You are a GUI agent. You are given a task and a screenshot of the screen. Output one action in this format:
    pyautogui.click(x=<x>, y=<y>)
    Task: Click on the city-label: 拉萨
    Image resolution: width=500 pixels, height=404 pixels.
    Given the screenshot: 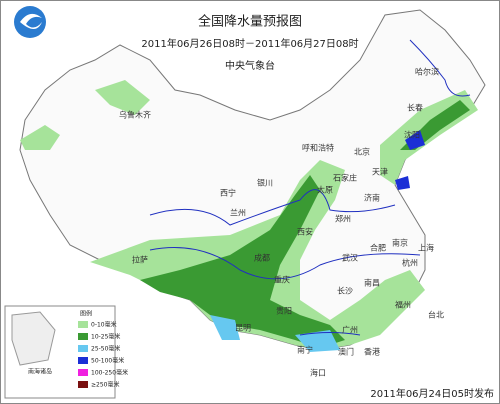 What is the action you would take?
    pyautogui.click(x=140, y=260)
    